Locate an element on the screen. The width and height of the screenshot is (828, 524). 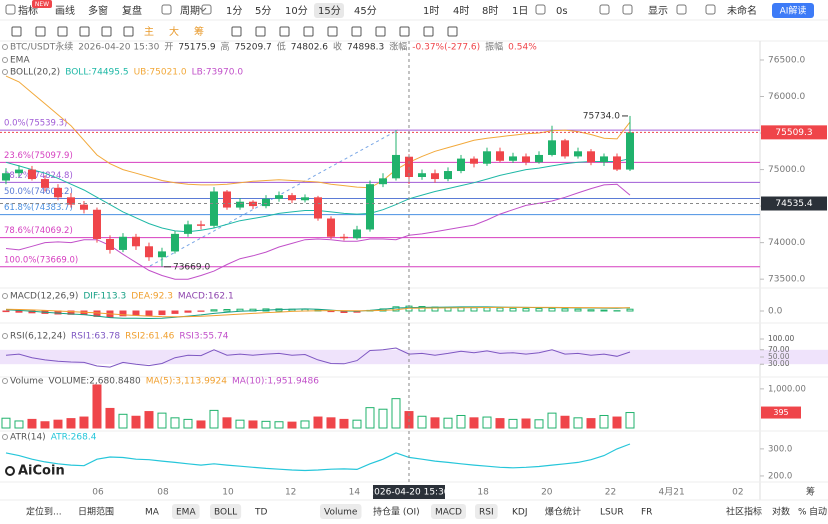
ai-button: AI解读 is located at coordinates (793, 11).